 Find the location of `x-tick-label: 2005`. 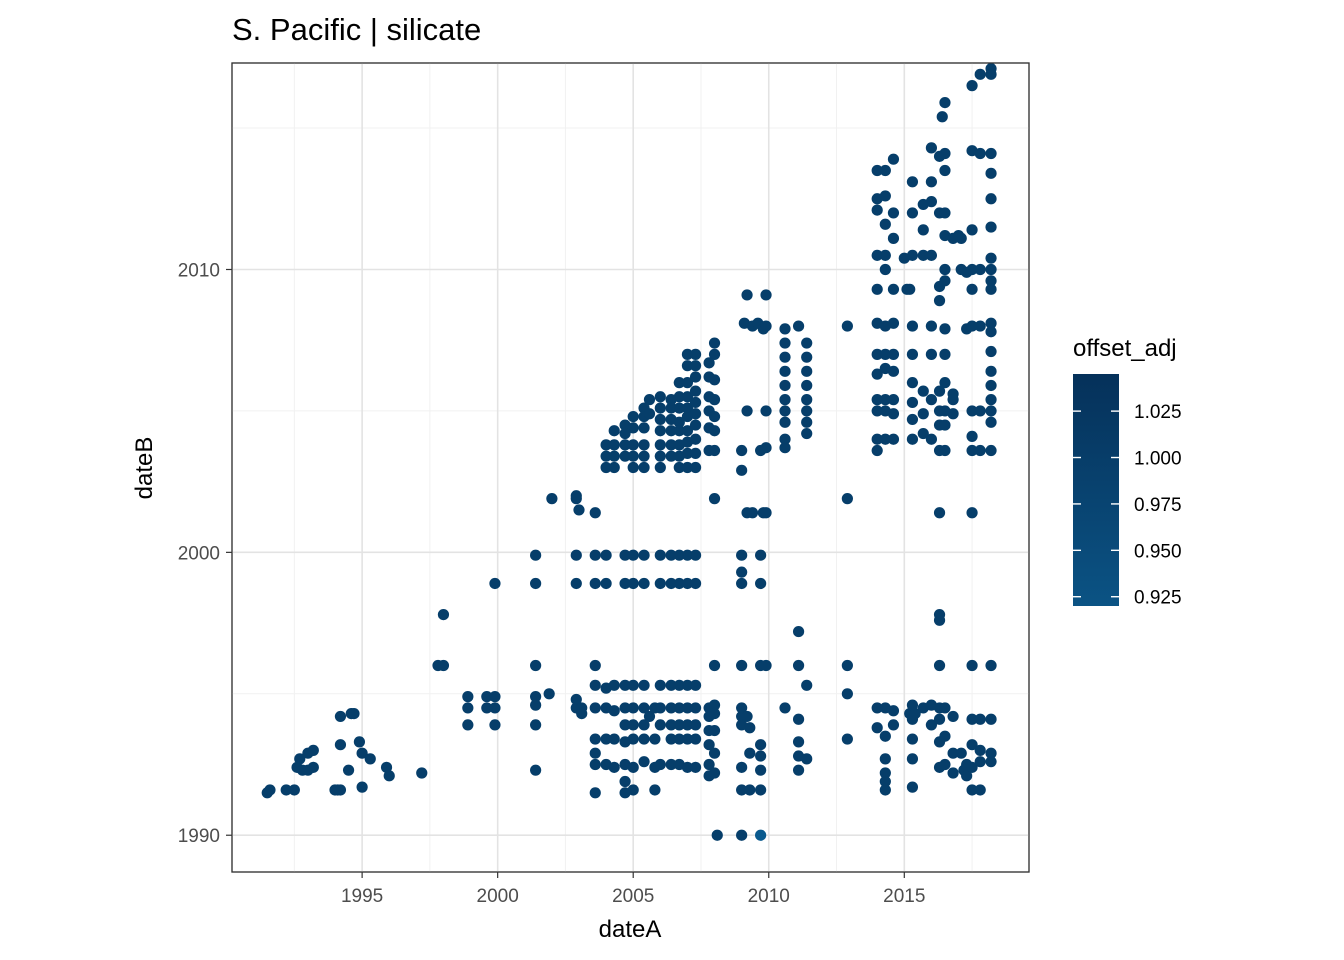

x-tick-label: 2005 is located at coordinates (633, 896).